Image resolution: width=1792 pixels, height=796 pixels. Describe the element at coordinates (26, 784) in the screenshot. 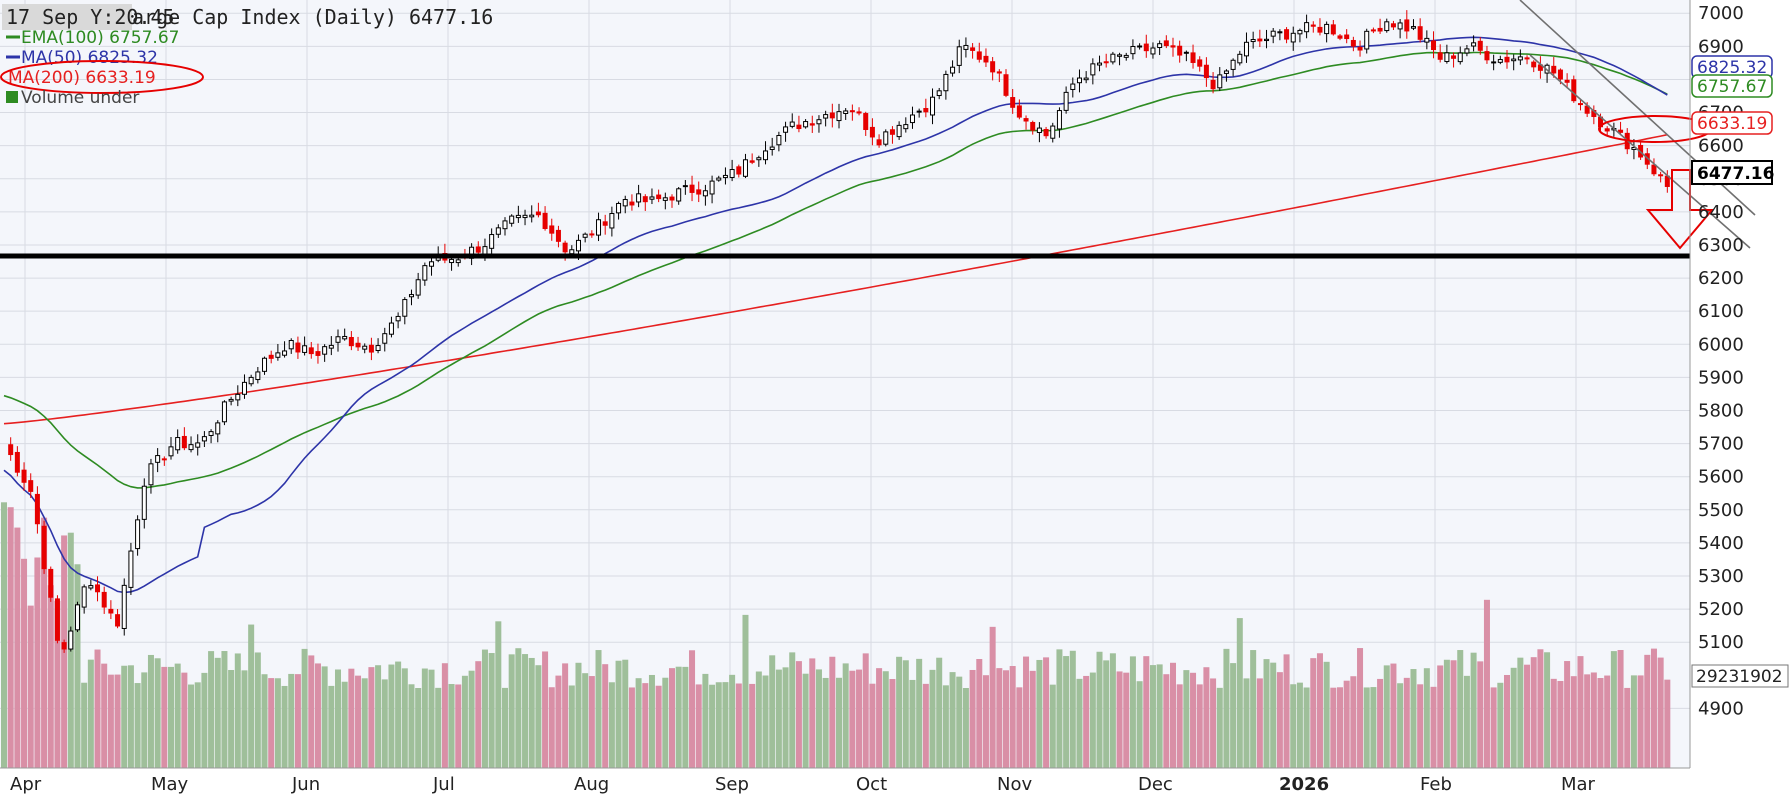

I see `x-tick-label: Apr` at that location.